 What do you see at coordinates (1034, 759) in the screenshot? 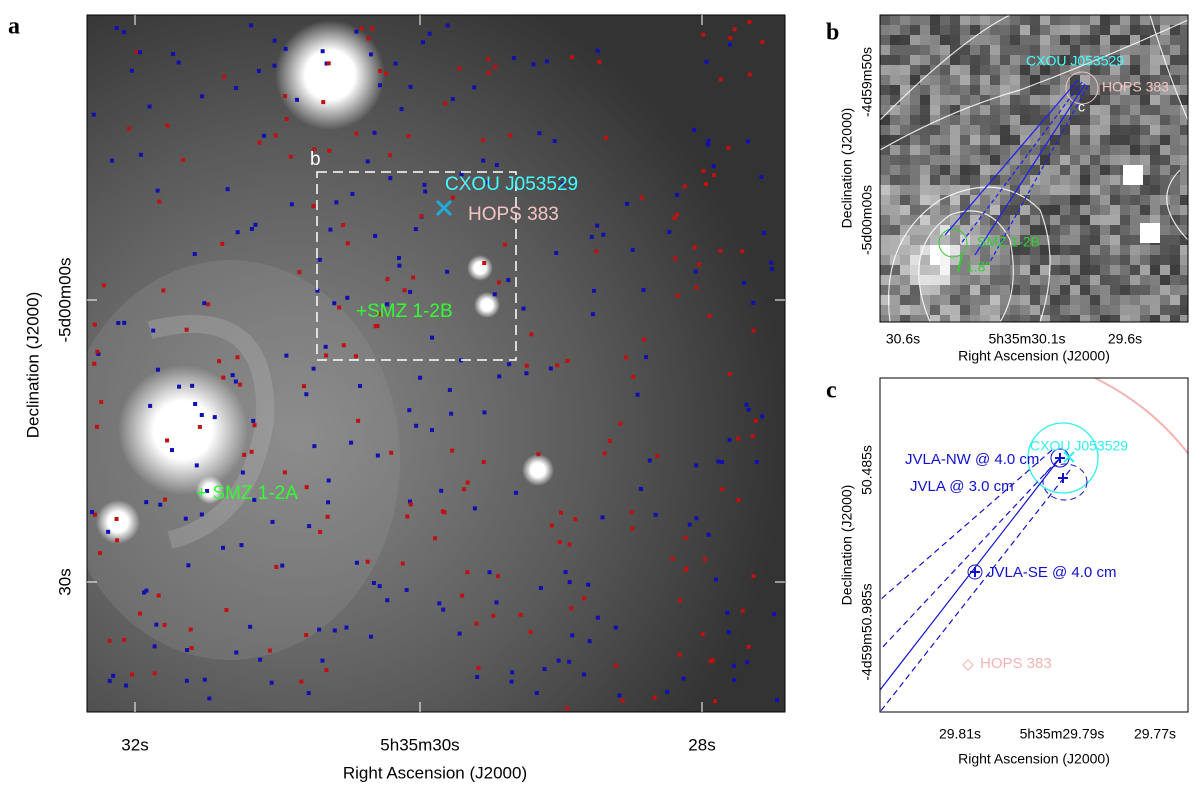
I see `x-axis-label: Right Ascension (J2000)` at bounding box center [1034, 759].